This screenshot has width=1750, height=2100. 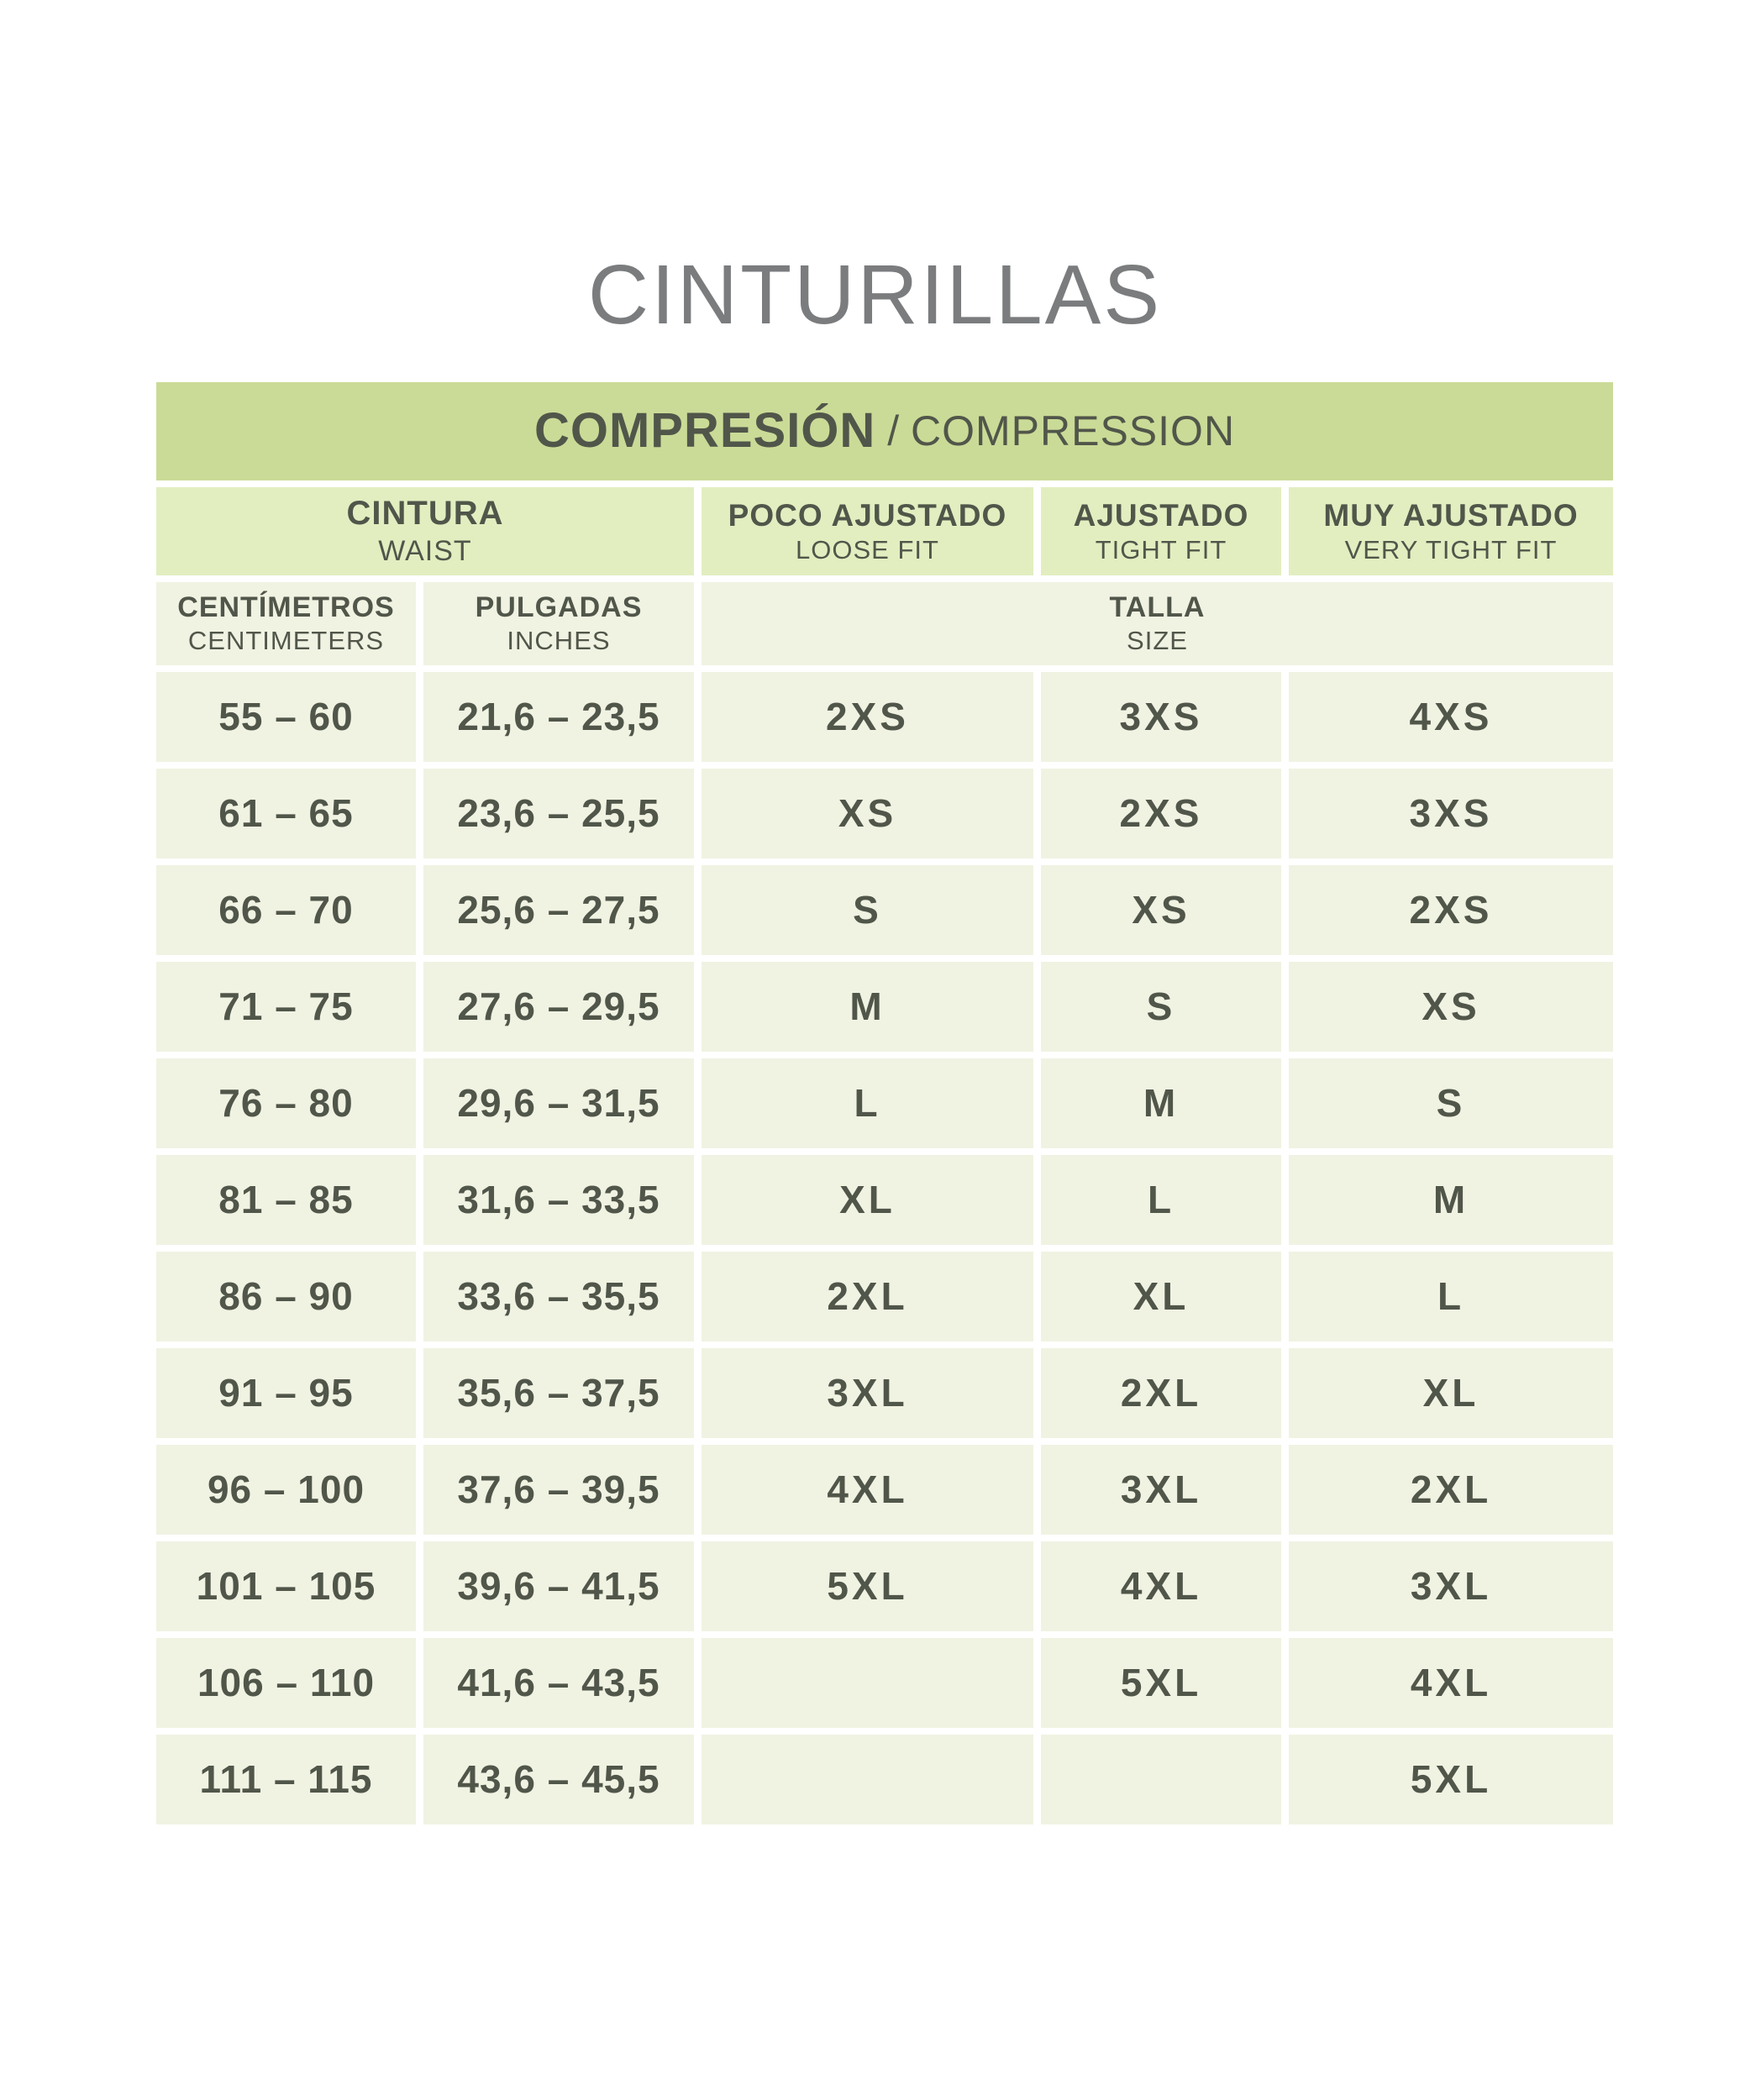 What do you see at coordinates (1161, 1586) in the screenshot?
I see `tight-fit-size-cell: 4XL` at bounding box center [1161, 1586].